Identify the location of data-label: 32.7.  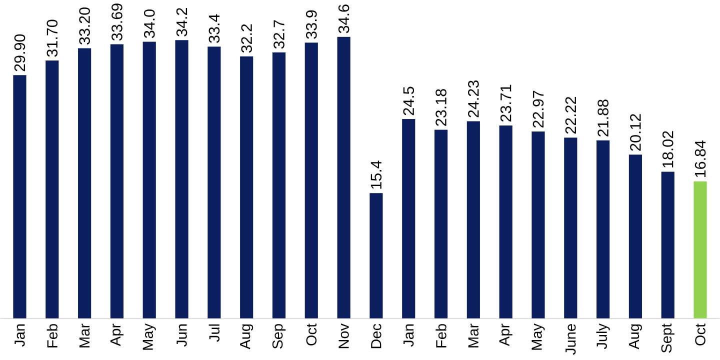
(279, 34).